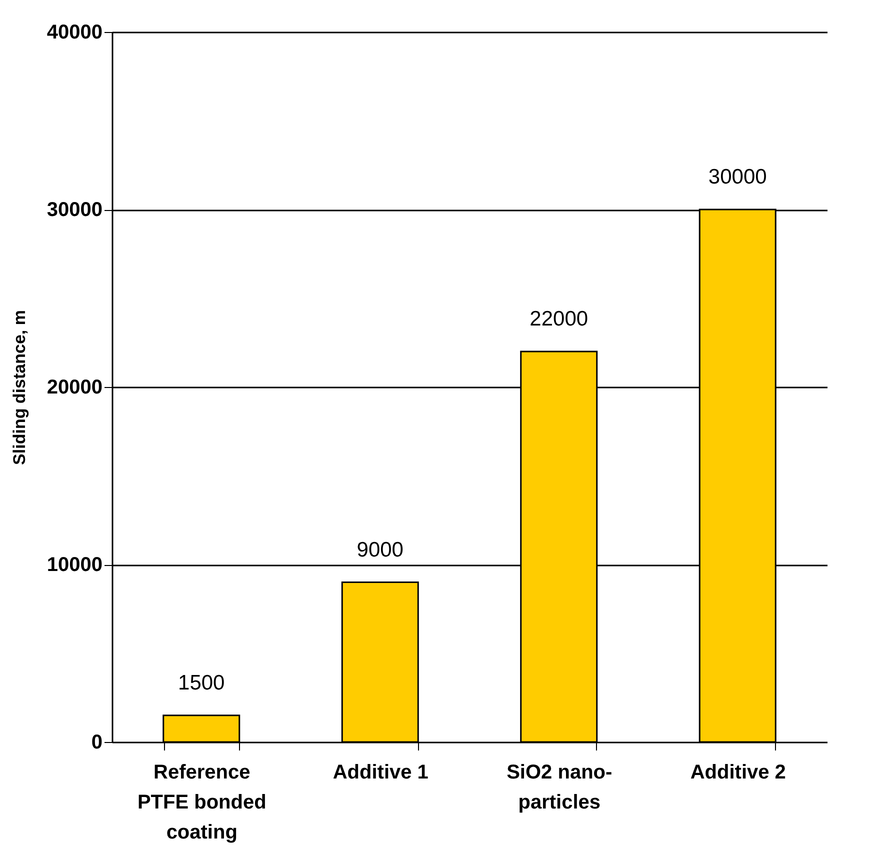 This screenshot has height=857, width=872. I want to click on y-axis-title: Sliding distance, m, so click(19, 387).